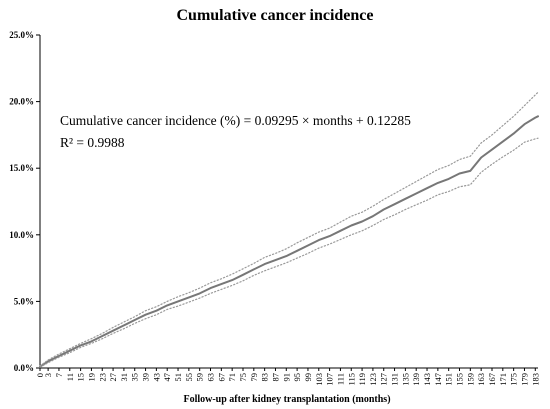 This screenshot has width=550, height=409. I want to click on x-tick-label: 75, so click(243, 377).